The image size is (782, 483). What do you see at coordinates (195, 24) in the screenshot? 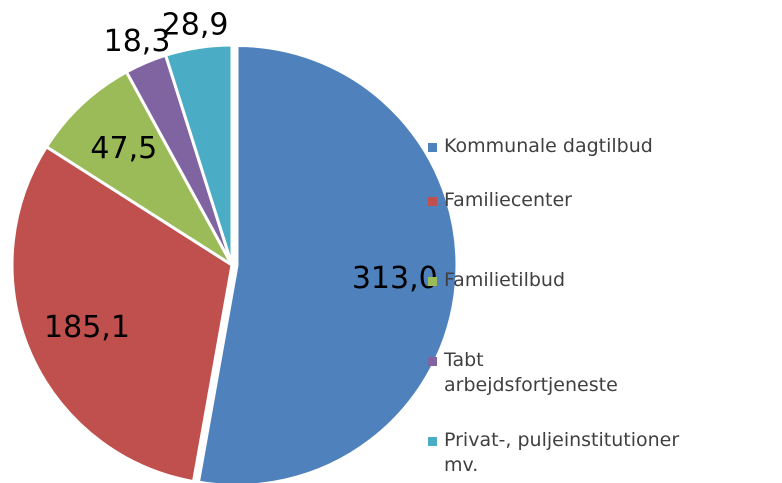
I see `data-label: 28,9` at bounding box center [195, 24].